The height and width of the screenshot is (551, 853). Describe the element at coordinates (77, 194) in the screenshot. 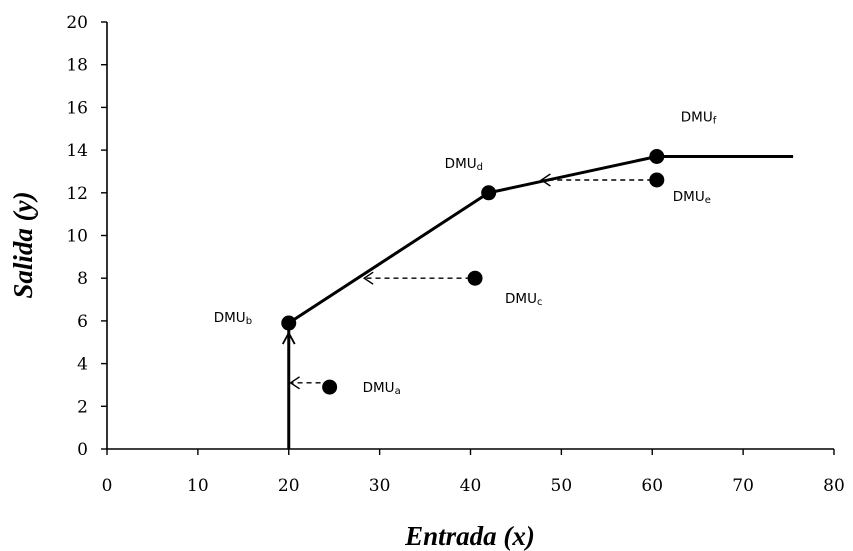

I see `y-tick-label: 12` at that location.